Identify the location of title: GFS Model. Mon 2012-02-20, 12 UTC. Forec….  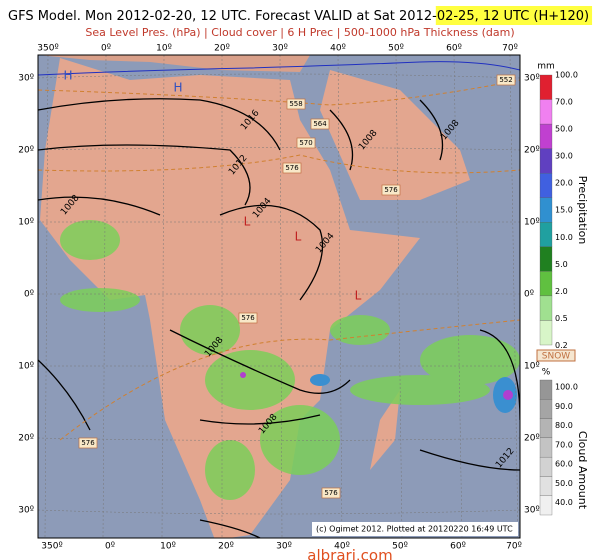
(298, 16).